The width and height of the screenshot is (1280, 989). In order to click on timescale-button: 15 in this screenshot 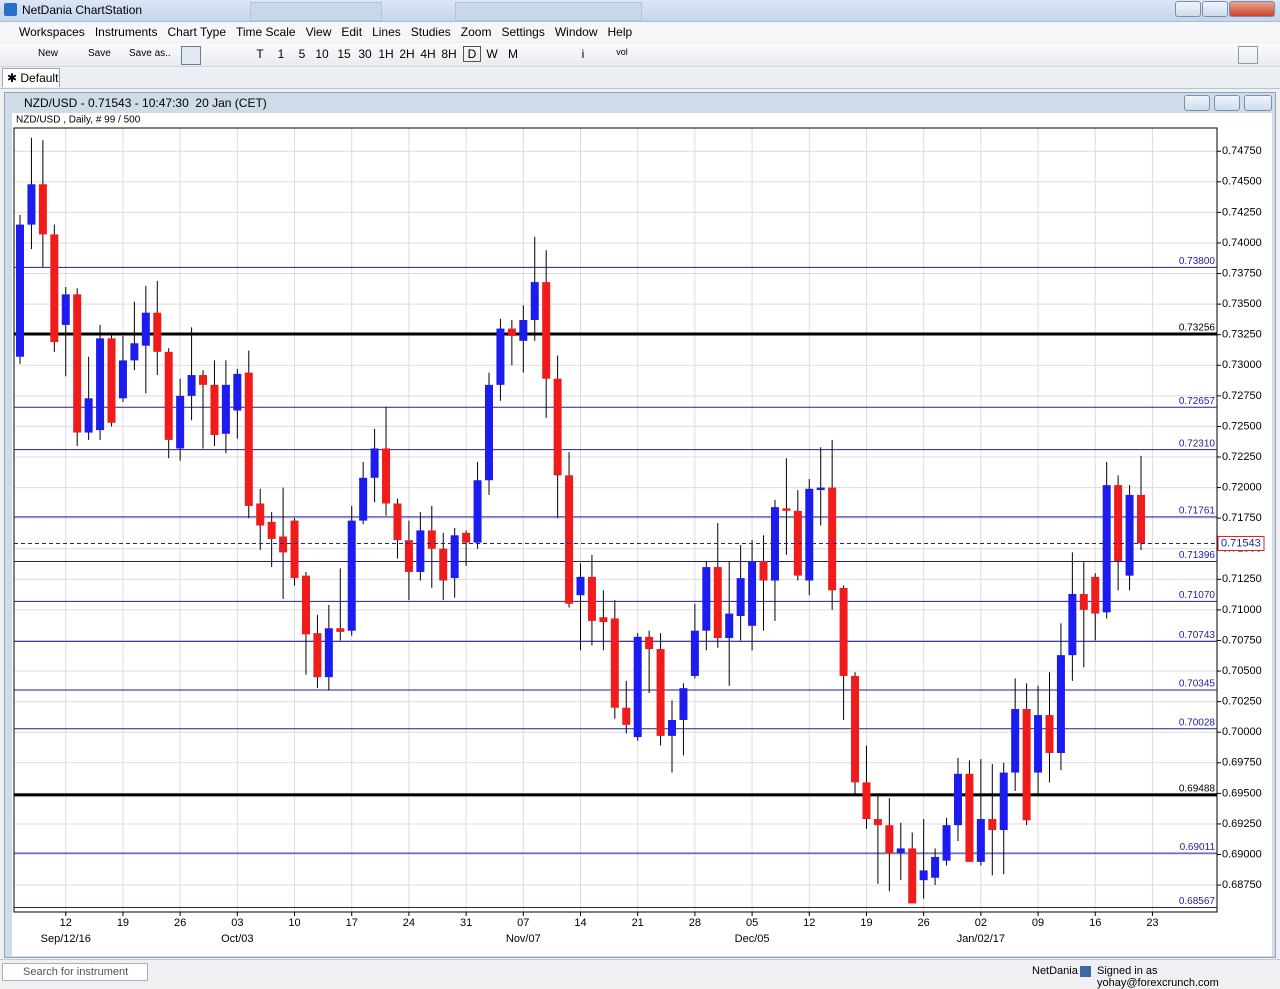, I will do `click(344, 54)`.